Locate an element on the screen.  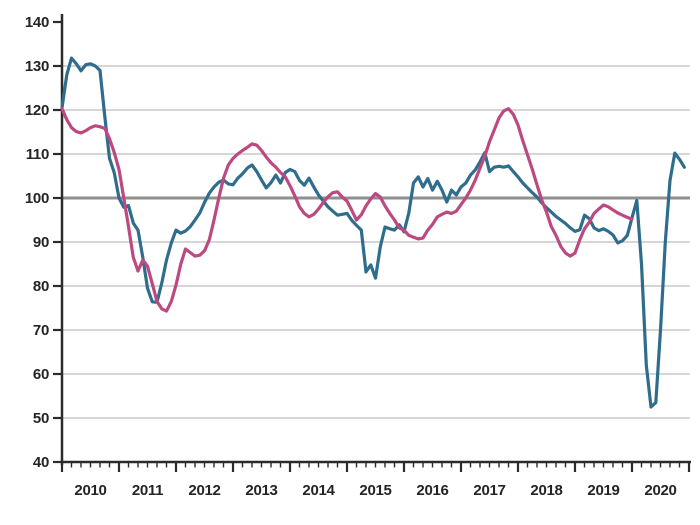
x-year-label-2016: 2016 is located at coordinates (432, 490).